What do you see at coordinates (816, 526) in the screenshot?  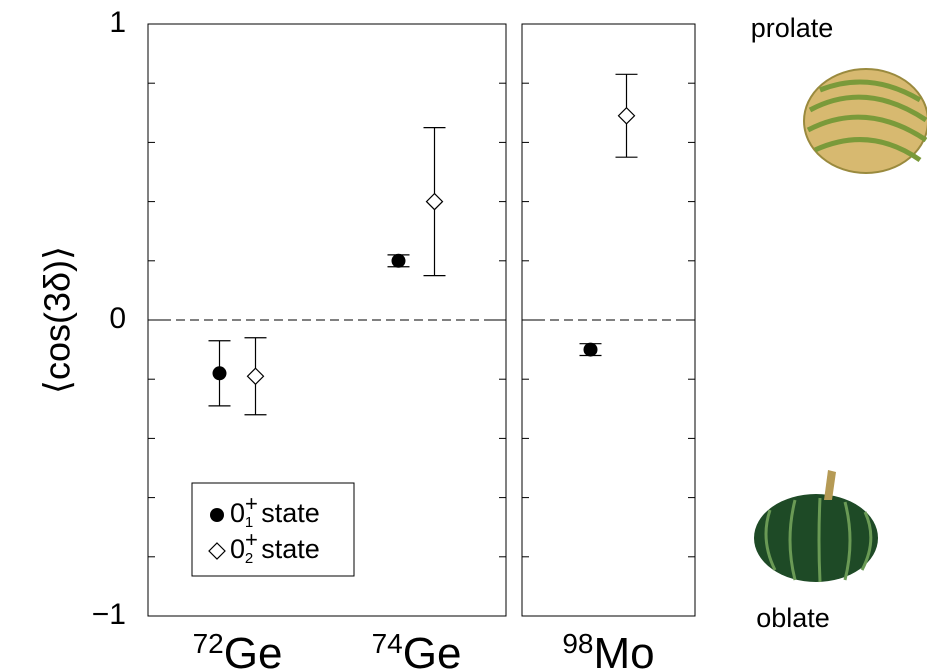 I see `pumpkin-image` at bounding box center [816, 526].